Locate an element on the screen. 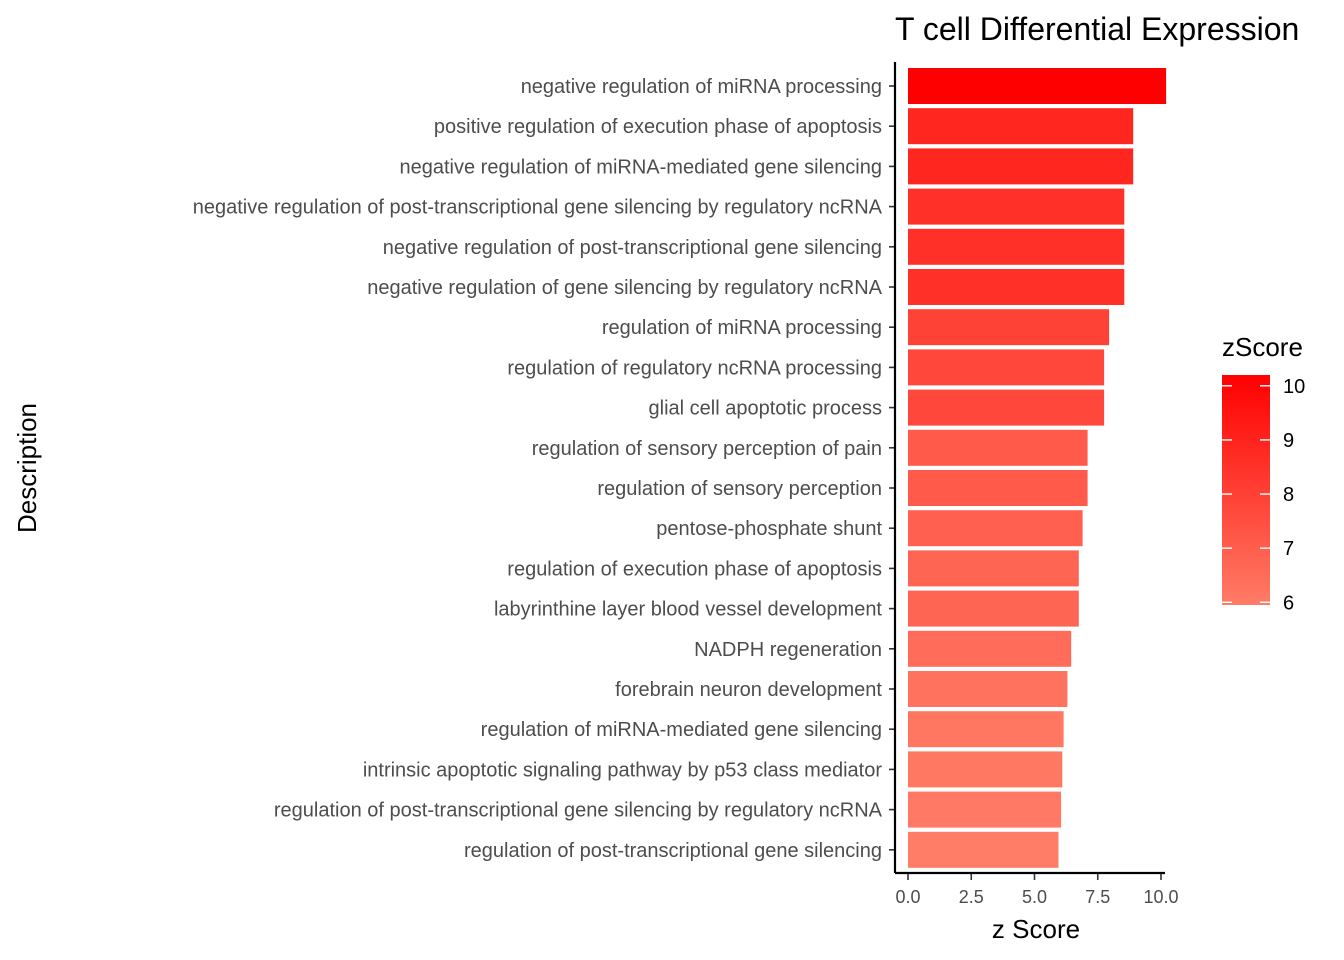  category-label: pentose-phosphate shunt is located at coordinates (769, 529).